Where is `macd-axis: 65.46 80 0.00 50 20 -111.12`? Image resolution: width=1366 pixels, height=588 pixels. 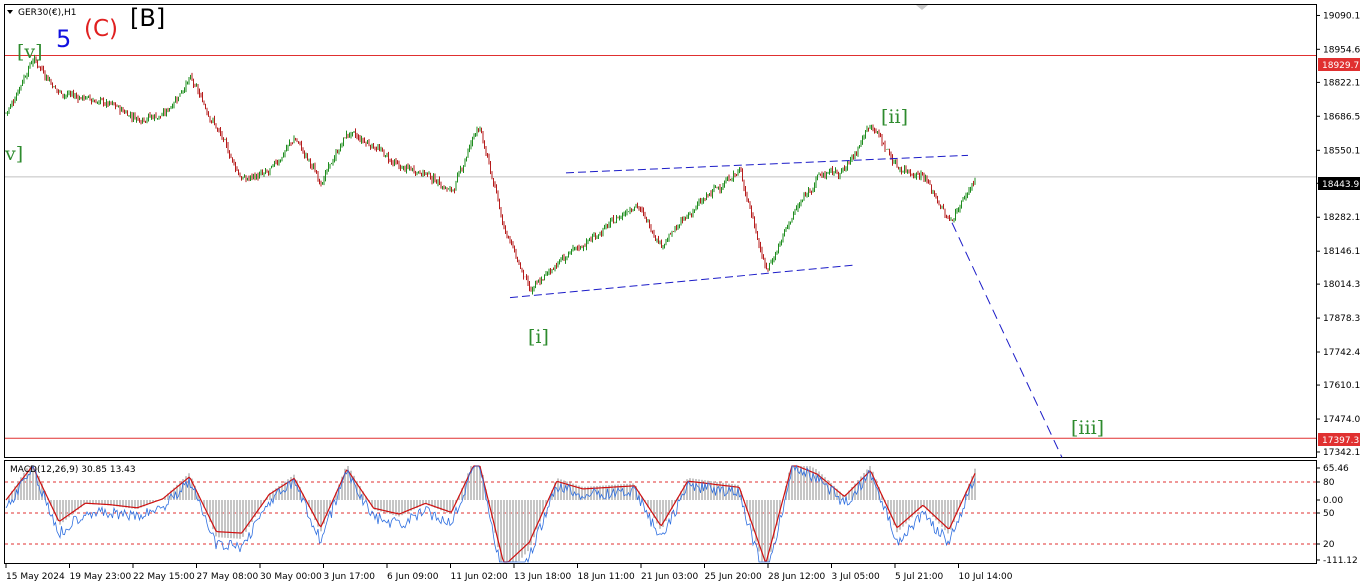
macd-axis: 65.46 80 0.00 50 20 -111.12 is located at coordinates (1337, 515).